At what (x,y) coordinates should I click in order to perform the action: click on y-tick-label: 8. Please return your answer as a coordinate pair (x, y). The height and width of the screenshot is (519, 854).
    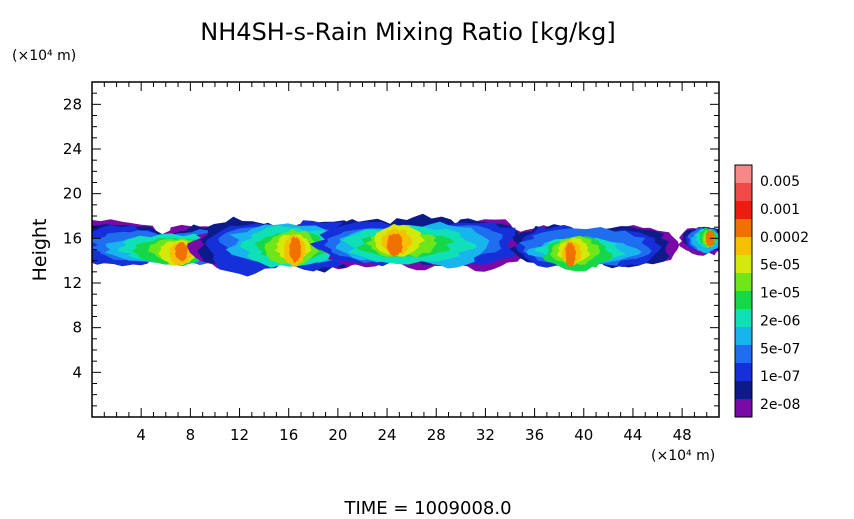
    Looking at the image, I should click on (77, 328).